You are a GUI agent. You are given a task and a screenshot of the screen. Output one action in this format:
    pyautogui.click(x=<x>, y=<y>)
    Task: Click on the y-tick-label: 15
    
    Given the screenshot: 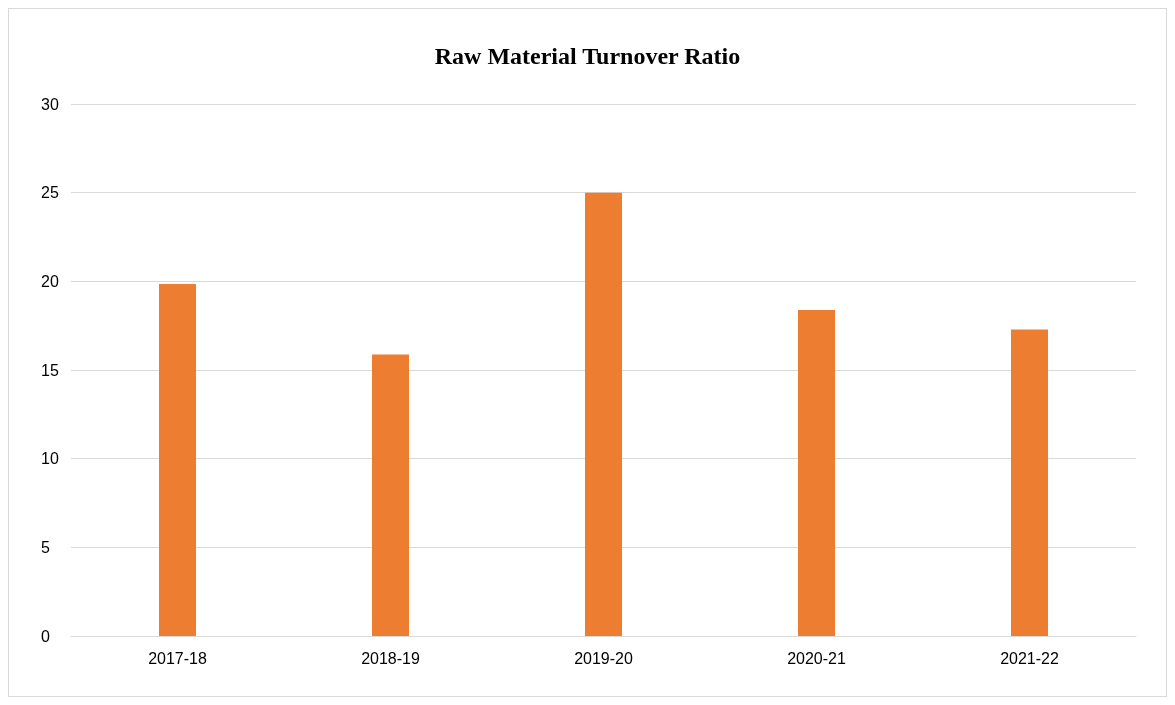 What is the action you would take?
    pyautogui.click(x=50, y=370)
    